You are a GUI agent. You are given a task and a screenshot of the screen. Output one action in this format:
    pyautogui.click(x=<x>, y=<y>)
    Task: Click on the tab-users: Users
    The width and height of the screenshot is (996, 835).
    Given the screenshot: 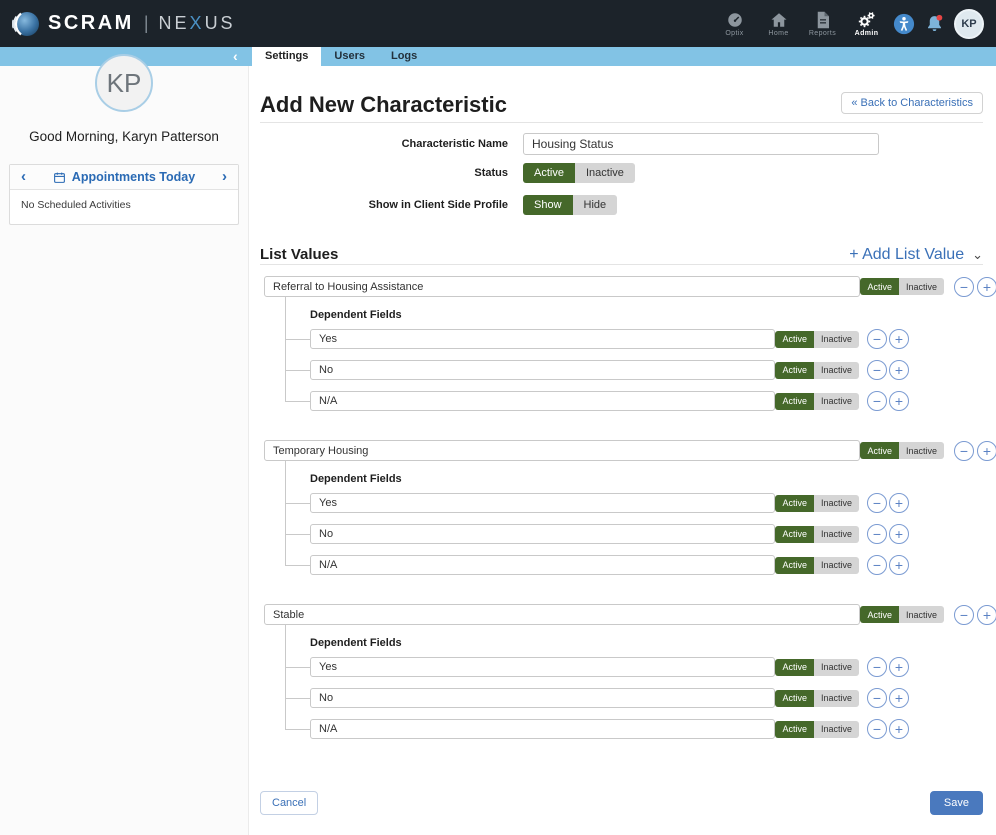 What is the action you would take?
    pyautogui.click(x=349, y=56)
    